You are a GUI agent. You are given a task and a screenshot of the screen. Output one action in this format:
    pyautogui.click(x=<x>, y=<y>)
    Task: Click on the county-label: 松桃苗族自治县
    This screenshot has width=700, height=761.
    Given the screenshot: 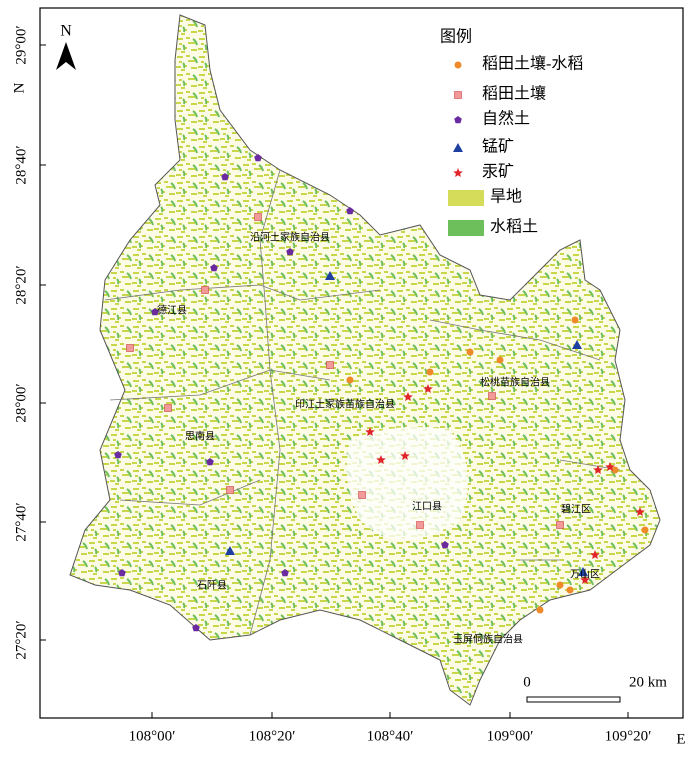 What is the action you would take?
    pyautogui.click(x=515, y=381)
    